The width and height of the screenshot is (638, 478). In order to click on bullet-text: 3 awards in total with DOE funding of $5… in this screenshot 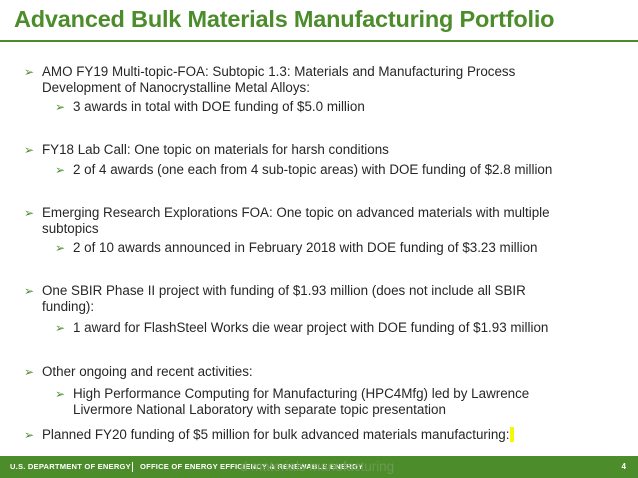, I will do `click(219, 106)`.